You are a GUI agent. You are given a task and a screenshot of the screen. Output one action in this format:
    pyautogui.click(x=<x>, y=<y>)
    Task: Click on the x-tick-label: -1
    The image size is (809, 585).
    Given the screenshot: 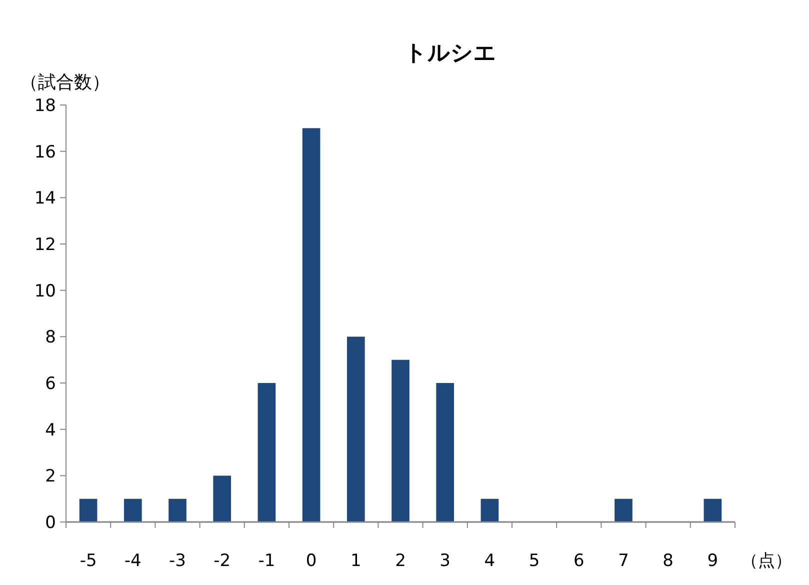 What is the action you would take?
    pyautogui.click(x=267, y=561)
    